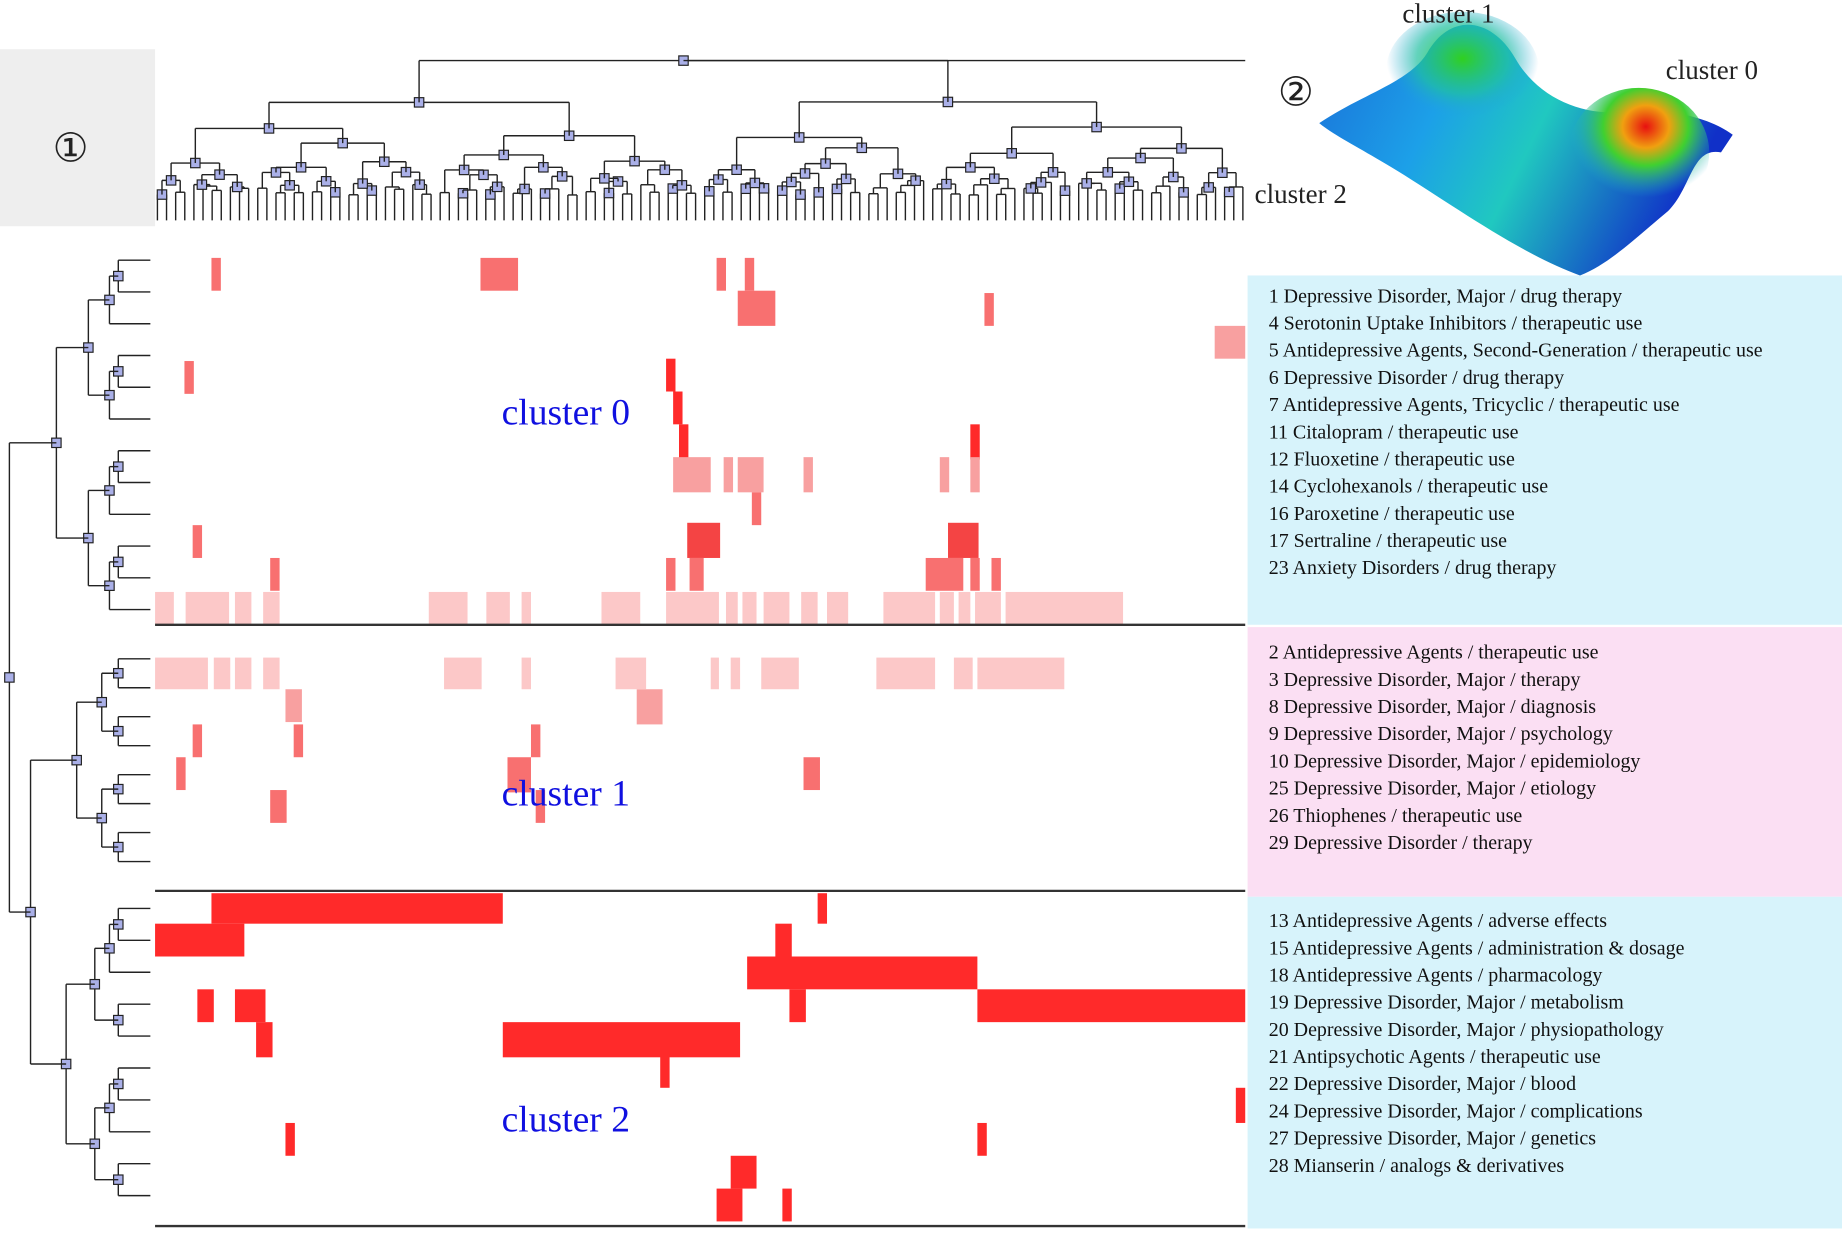 Image resolution: width=1842 pixels, height=1239 pixels. Describe the element at coordinates (1425, 680) in the screenshot. I see `term: 3 Depressive Disorder, Major / therapy` at that location.